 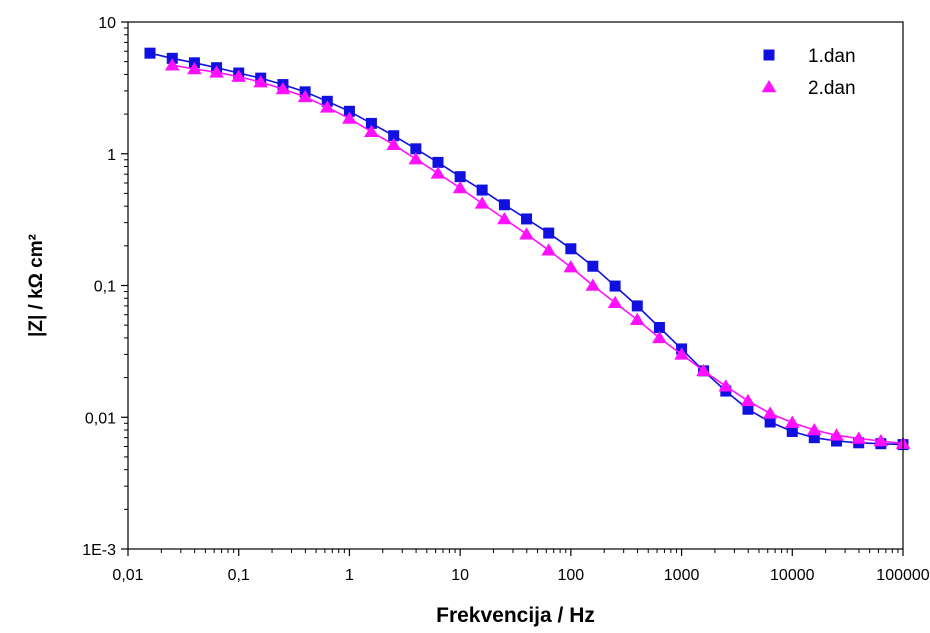 I want to click on legend-item: 2.dan, so click(x=808, y=88).